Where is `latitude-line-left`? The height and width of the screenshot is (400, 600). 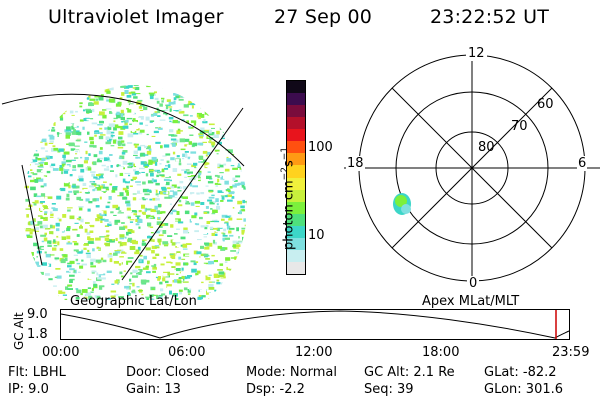
latitude-line-left is located at coordinates (32, 215).